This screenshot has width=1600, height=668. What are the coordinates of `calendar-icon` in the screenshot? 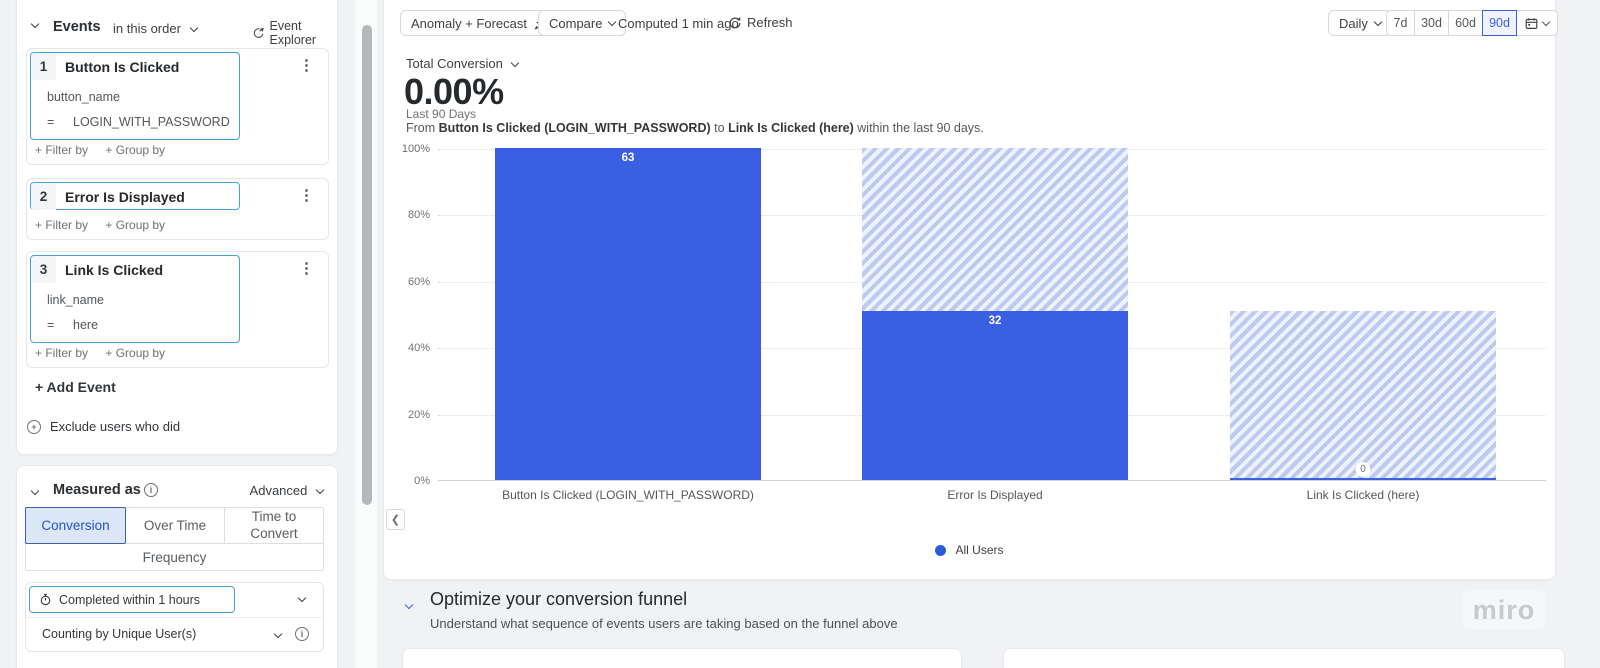 It's located at (1531, 23).